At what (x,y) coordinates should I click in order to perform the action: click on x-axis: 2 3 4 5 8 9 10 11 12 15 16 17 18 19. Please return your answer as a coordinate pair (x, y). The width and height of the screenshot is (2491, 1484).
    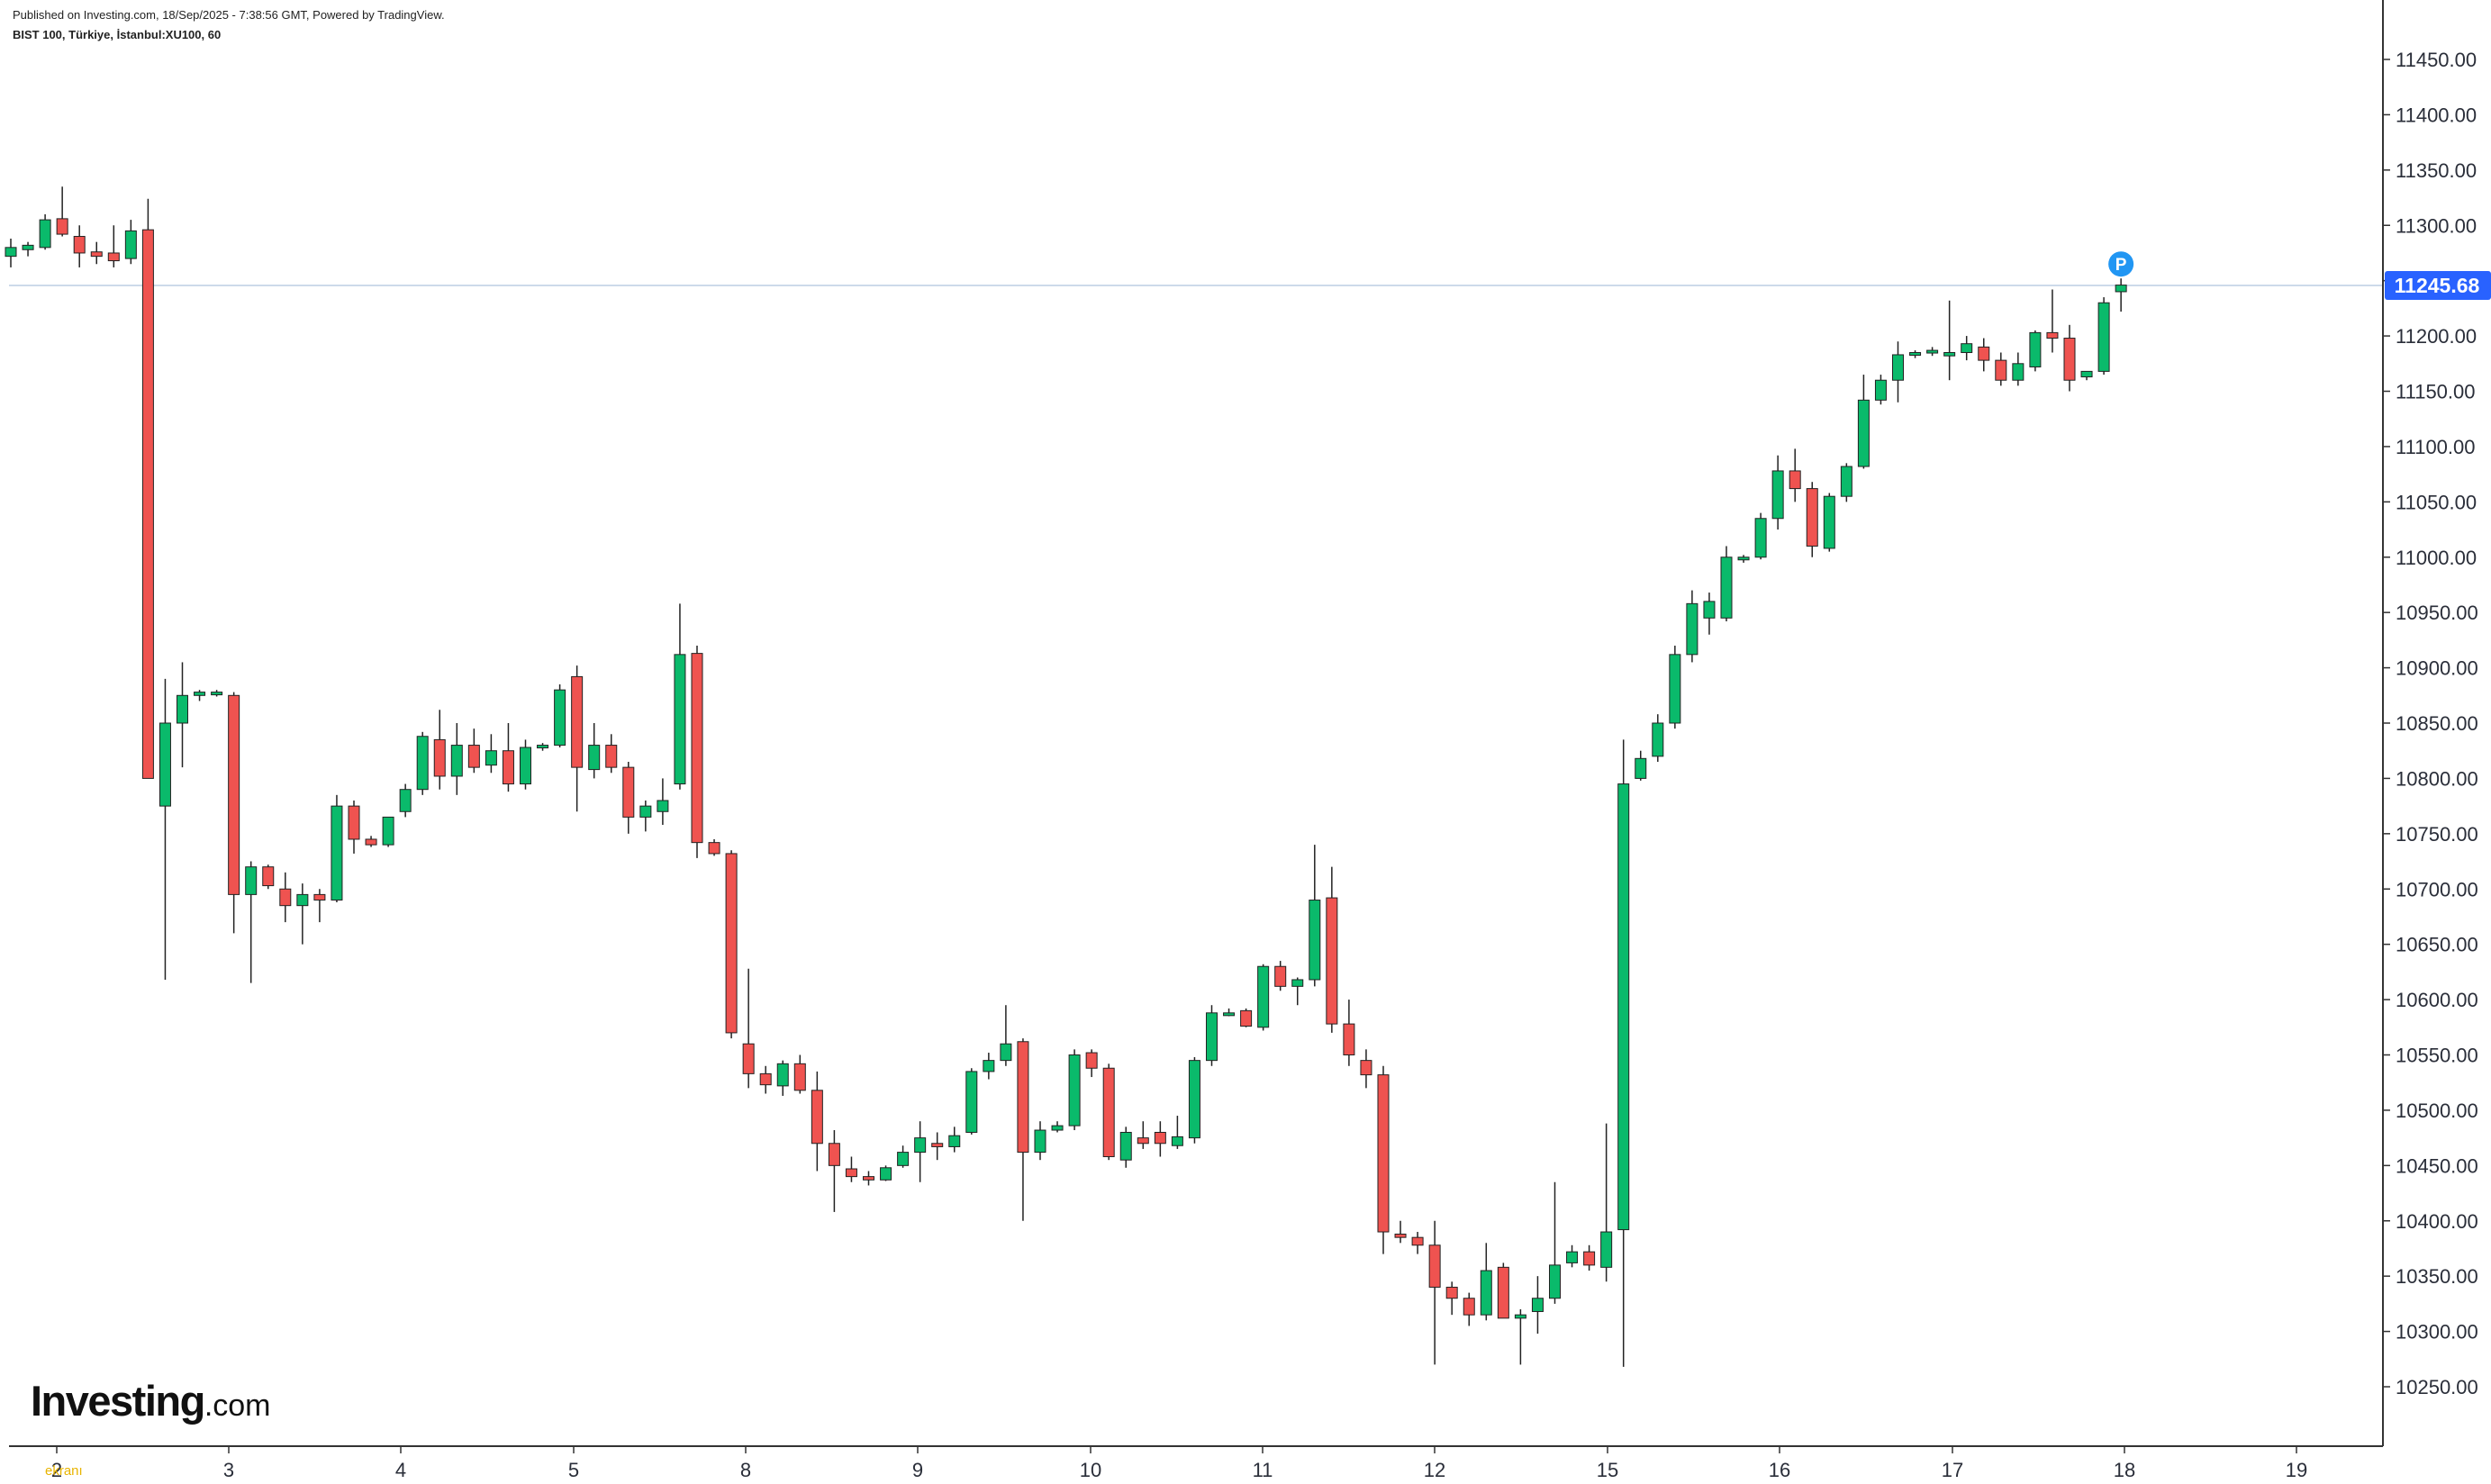
    Looking at the image, I should click on (1196, 1463).